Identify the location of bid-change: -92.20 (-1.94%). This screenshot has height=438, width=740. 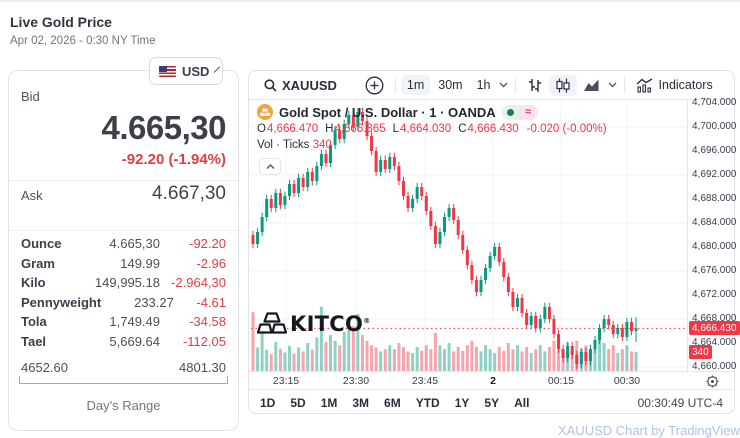
(173, 159).